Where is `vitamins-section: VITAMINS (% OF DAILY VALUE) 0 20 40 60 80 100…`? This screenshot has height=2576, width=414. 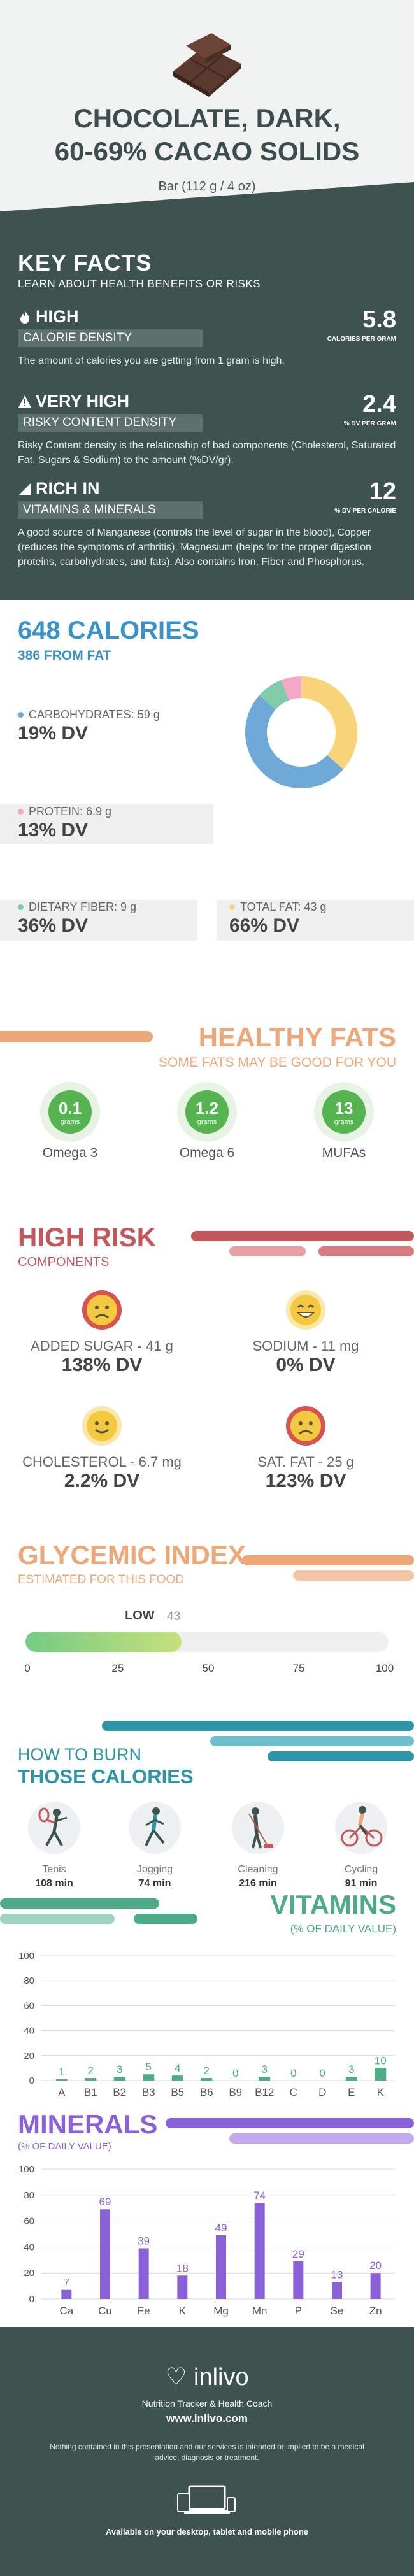 vitamins-section: VITAMINS (% OF DAILY VALUE) 0 20 40 60 80 100… is located at coordinates (207, 1999).